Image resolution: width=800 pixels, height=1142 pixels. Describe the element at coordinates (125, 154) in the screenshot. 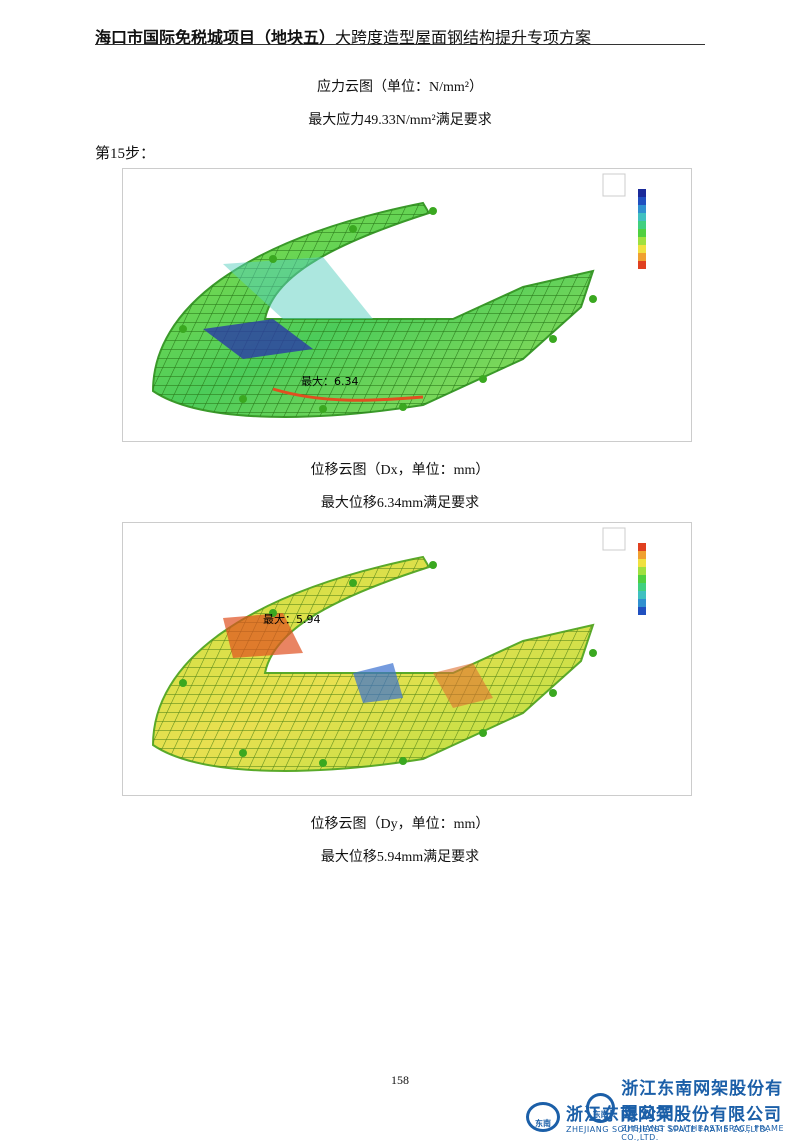

I see `step: 第15步：` at that location.